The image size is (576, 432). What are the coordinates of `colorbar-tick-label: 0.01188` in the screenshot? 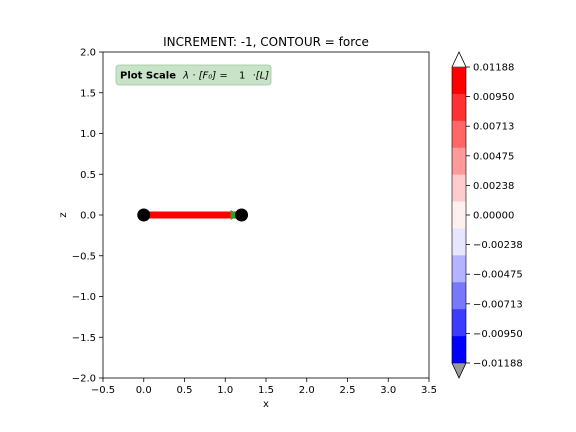 It's located at (493, 68).